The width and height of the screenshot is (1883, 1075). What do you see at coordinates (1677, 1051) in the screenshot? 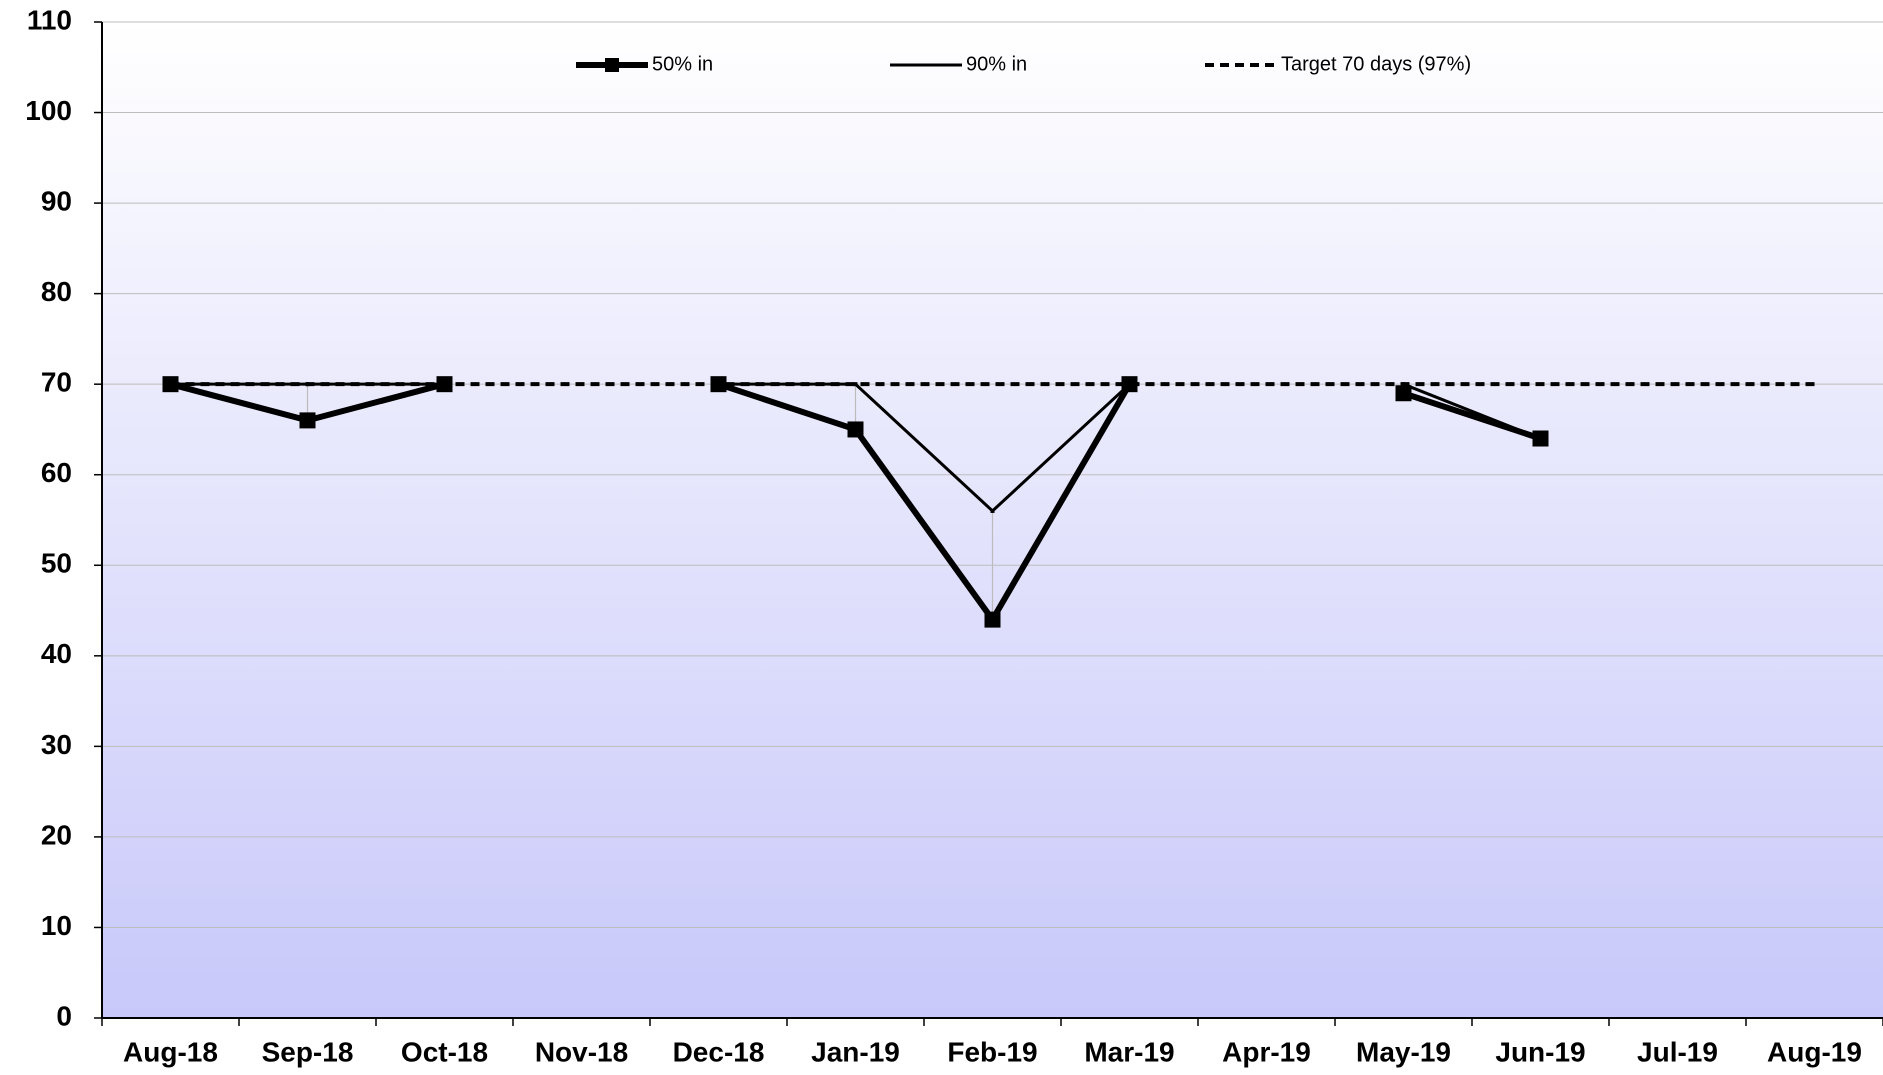
I see `x-tick-label: Jul-19` at bounding box center [1677, 1051].